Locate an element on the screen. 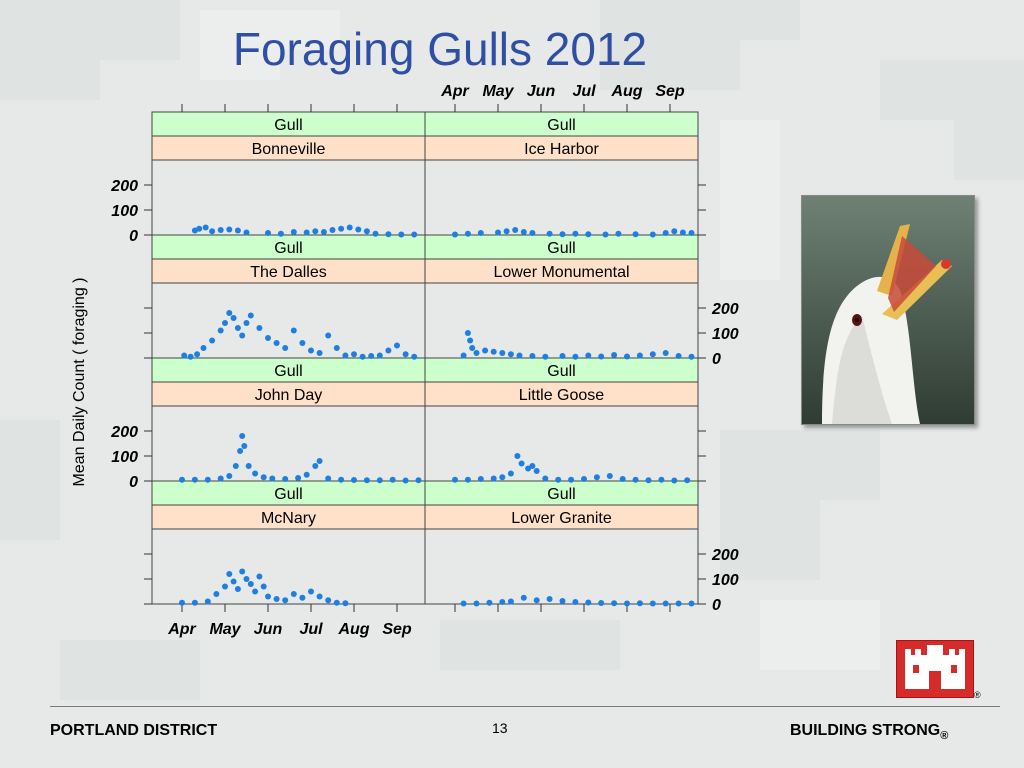 Image resolution: width=1024 pixels, height=768 pixels. x-tick-label-top: Jun is located at coordinates (541, 91).